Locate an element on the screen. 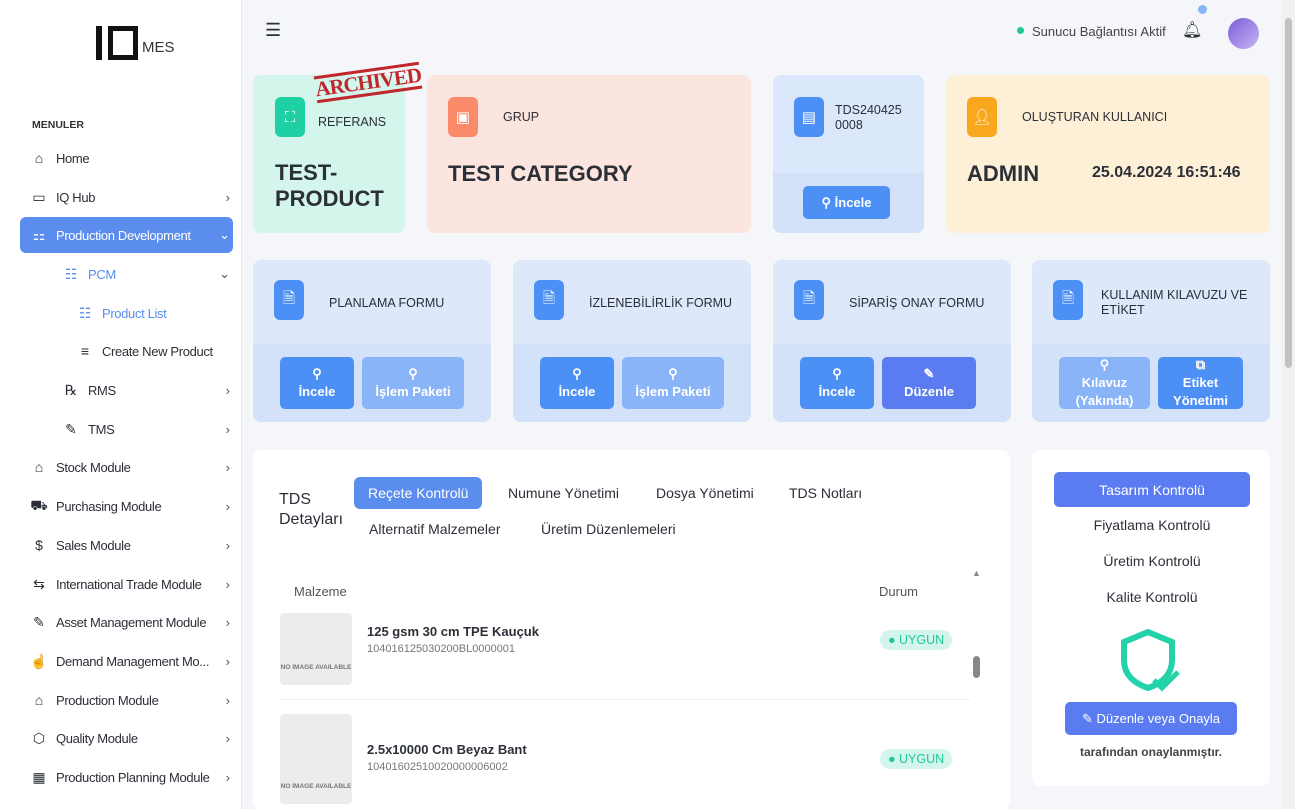 Image resolution: width=1295 pixels, height=809 pixels. scan-icon: ⛶ is located at coordinates (290, 117).